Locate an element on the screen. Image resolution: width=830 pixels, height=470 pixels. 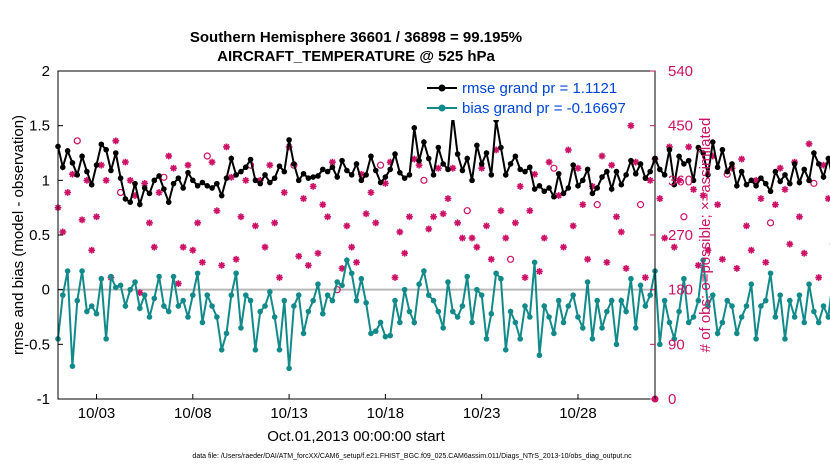
y-axis-label-left: rmse and bias (model - observation) is located at coordinates (18, 235).